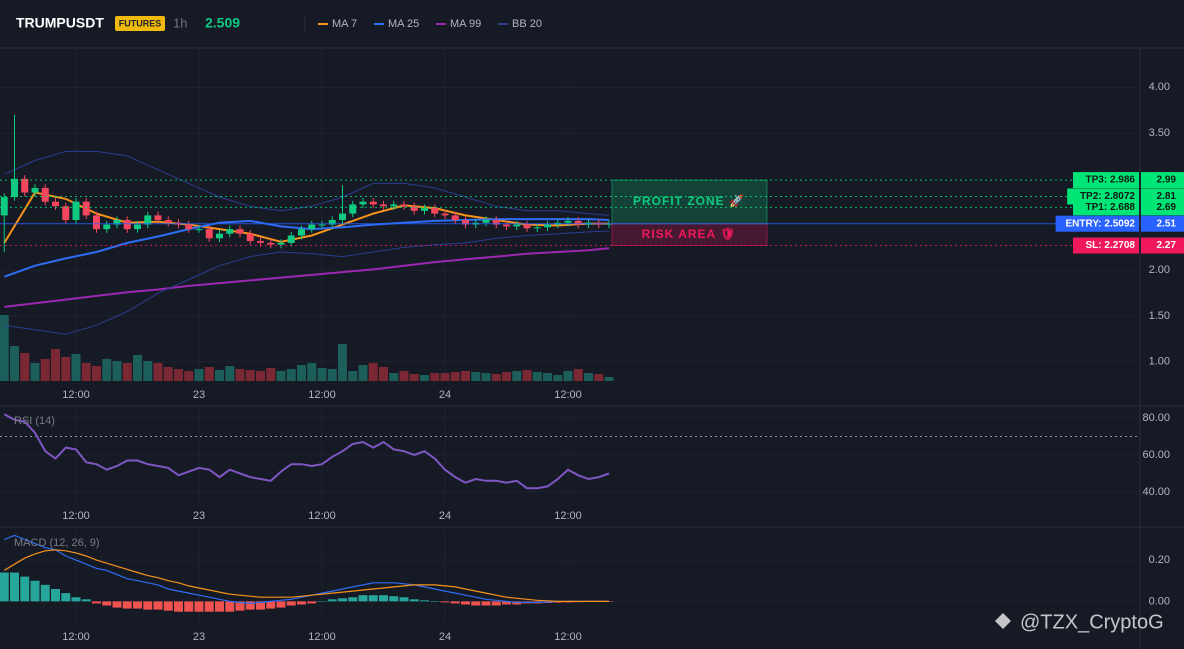 Image resolution: width=1184 pixels, height=649 pixels. I want to click on axis-tag-label: 2.99, so click(1167, 180).